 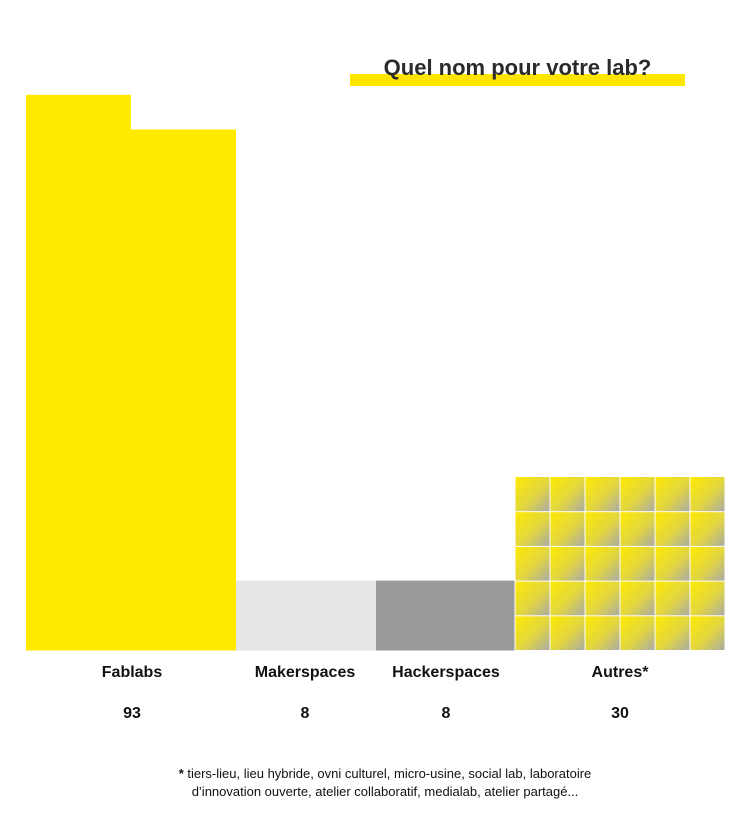 What do you see at coordinates (132, 672) in the screenshot?
I see `category-label-fablabs: Fablabs` at bounding box center [132, 672].